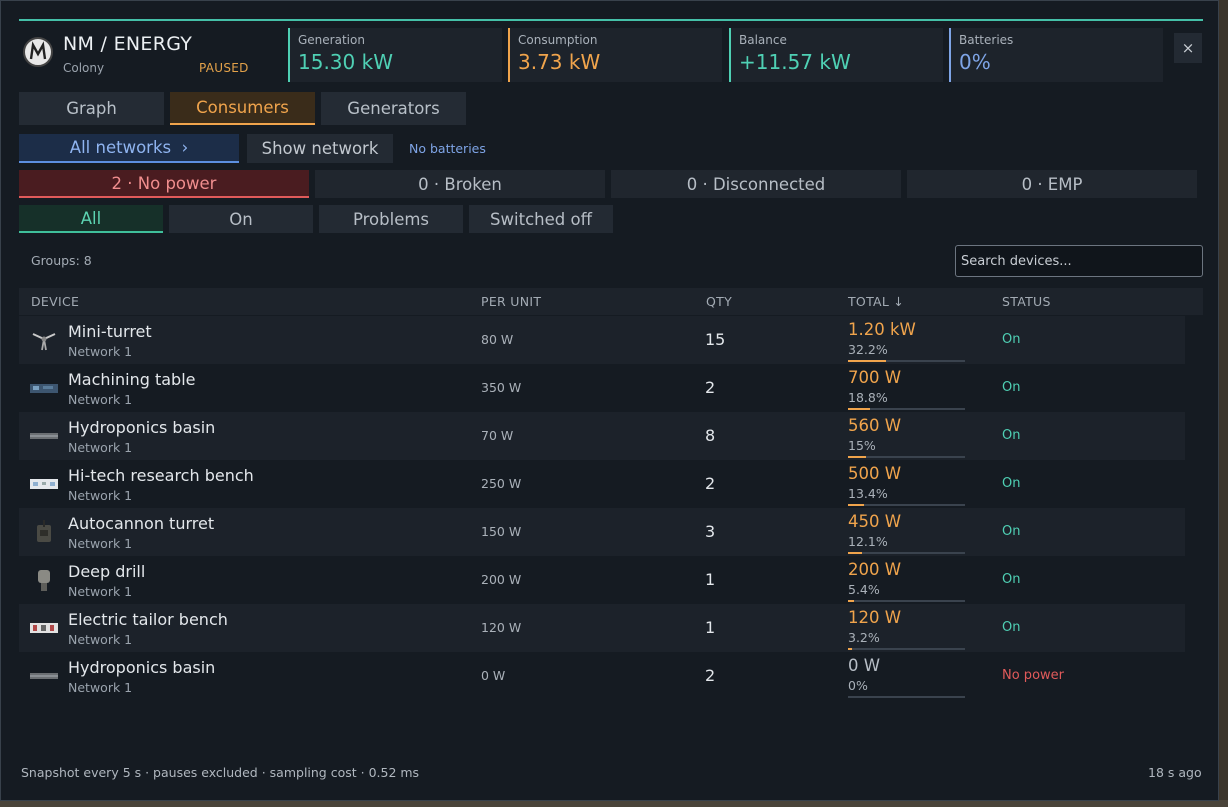 The image size is (1228, 807). I want to click on colony-logo-icon, so click(38, 52).